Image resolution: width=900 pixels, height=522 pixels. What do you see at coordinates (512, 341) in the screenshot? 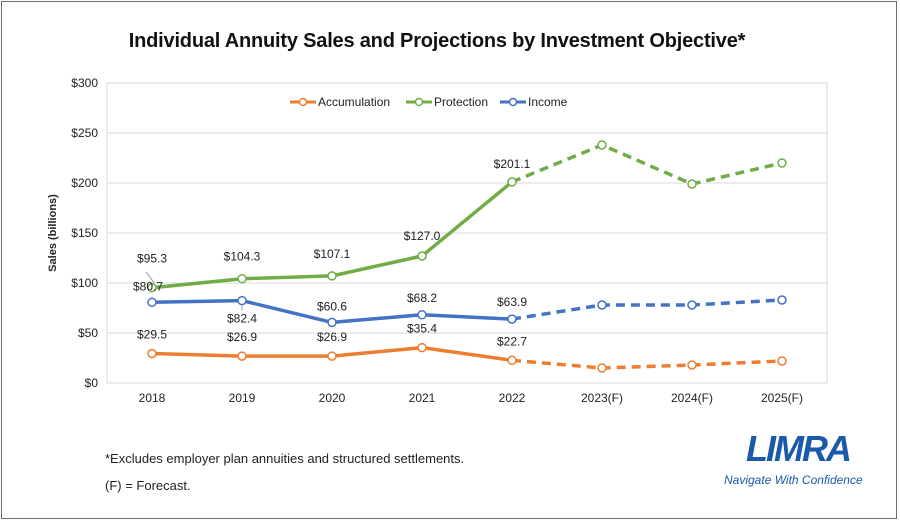
I see `data-label-accumulation: $22.7` at bounding box center [512, 341].